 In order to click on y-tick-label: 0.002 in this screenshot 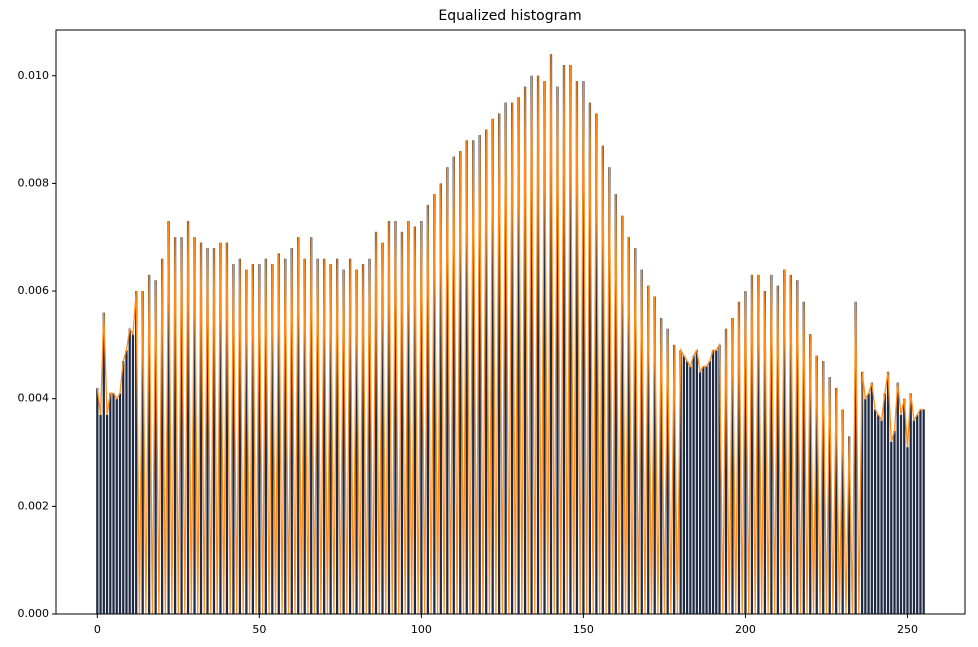, I will do `click(34, 505)`.